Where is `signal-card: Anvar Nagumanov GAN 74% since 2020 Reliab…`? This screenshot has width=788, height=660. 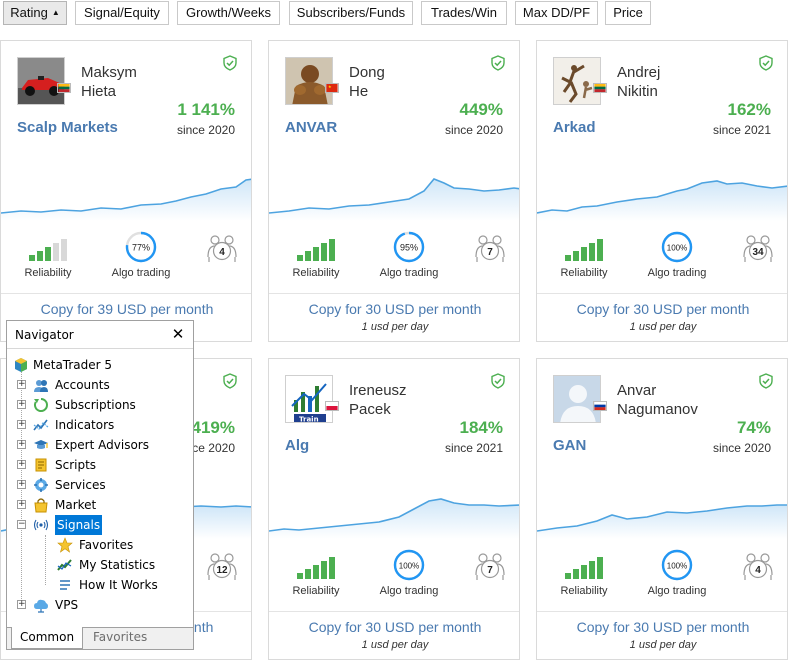
signal-card: Anvar Nagumanov GAN 74% since 2020 Reliab… is located at coordinates (662, 509).